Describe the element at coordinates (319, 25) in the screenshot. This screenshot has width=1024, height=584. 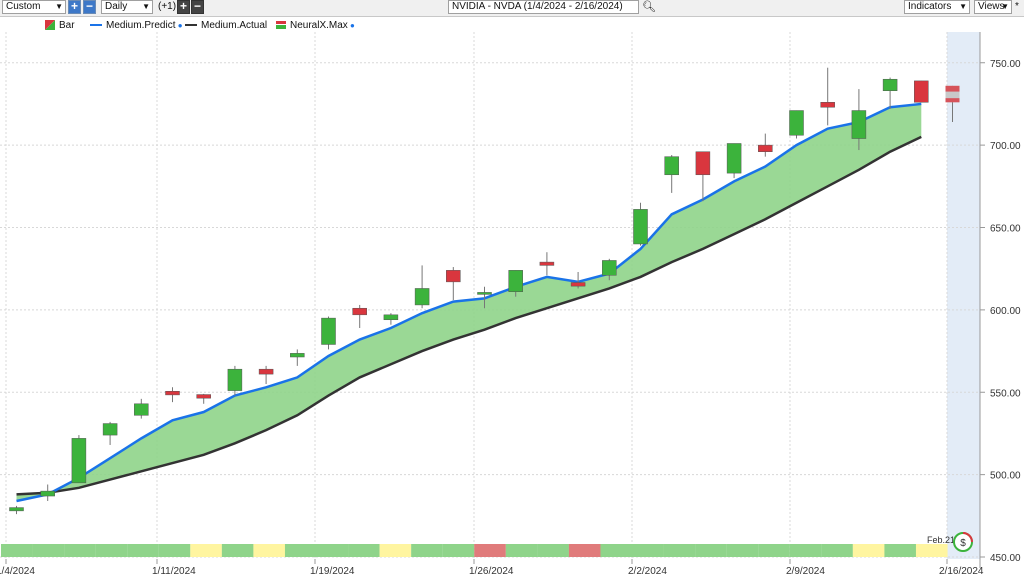
I see `legend-label: NeuralX.Max` at that location.